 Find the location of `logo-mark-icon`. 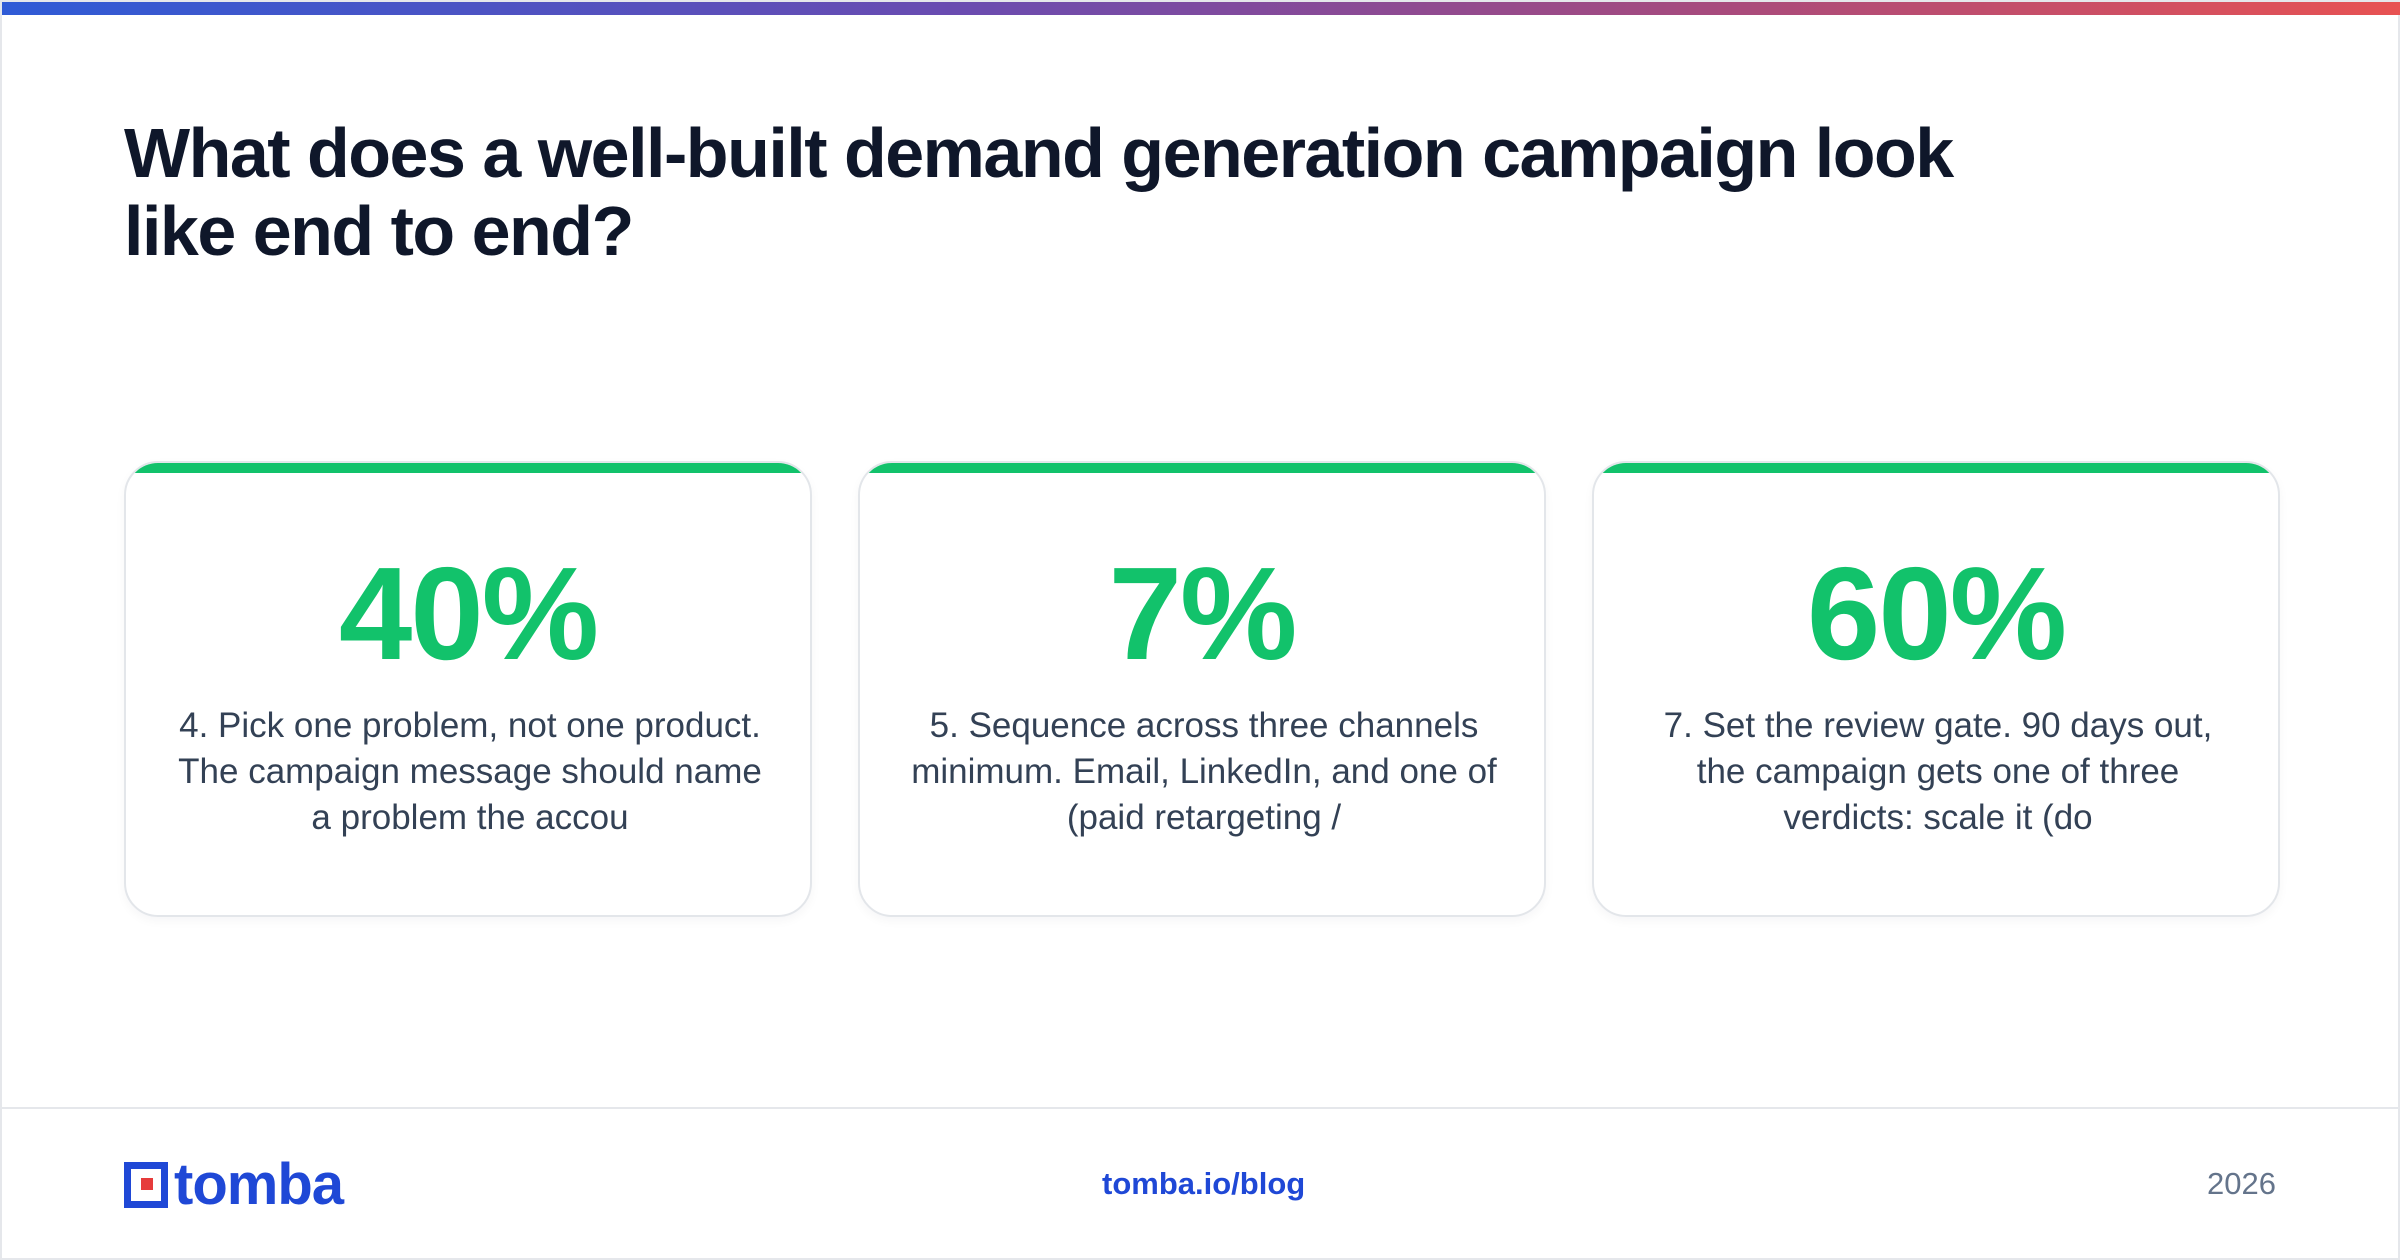

logo-mark-icon is located at coordinates (146, 1185).